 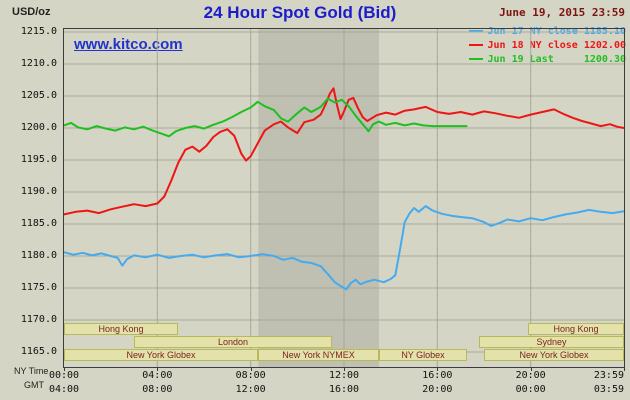 What do you see at coordinates (34, 385) in the screenshot?
I see `x-axis-gmt-label: GMT` at bounding box center [34, 385].